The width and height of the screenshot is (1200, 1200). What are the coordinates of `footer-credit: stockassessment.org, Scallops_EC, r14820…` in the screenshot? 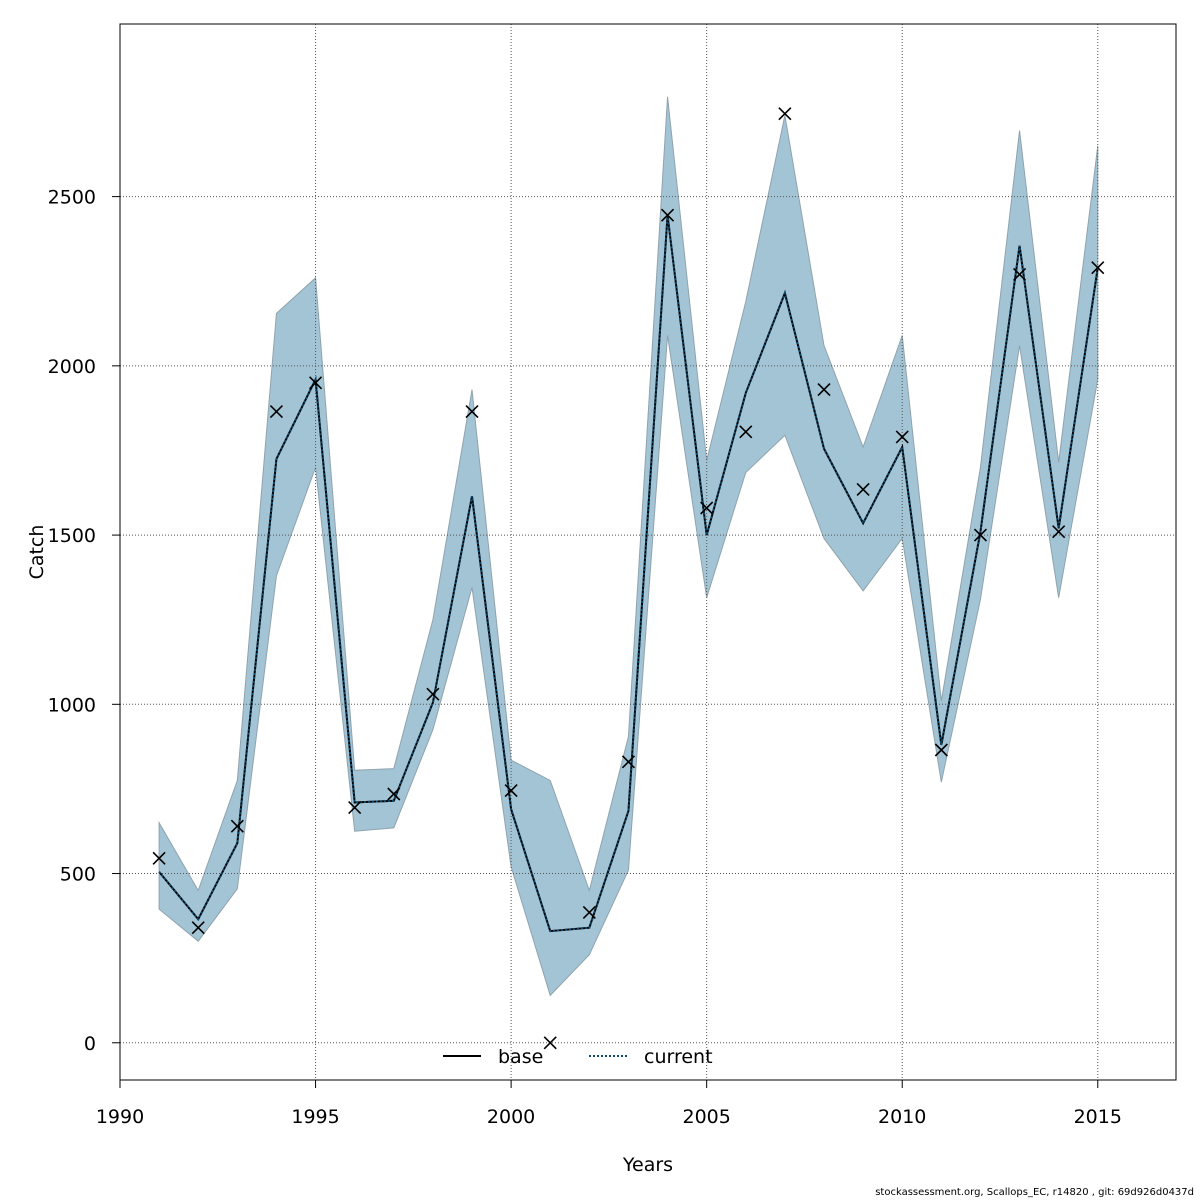 It's located at (1034, 1192).